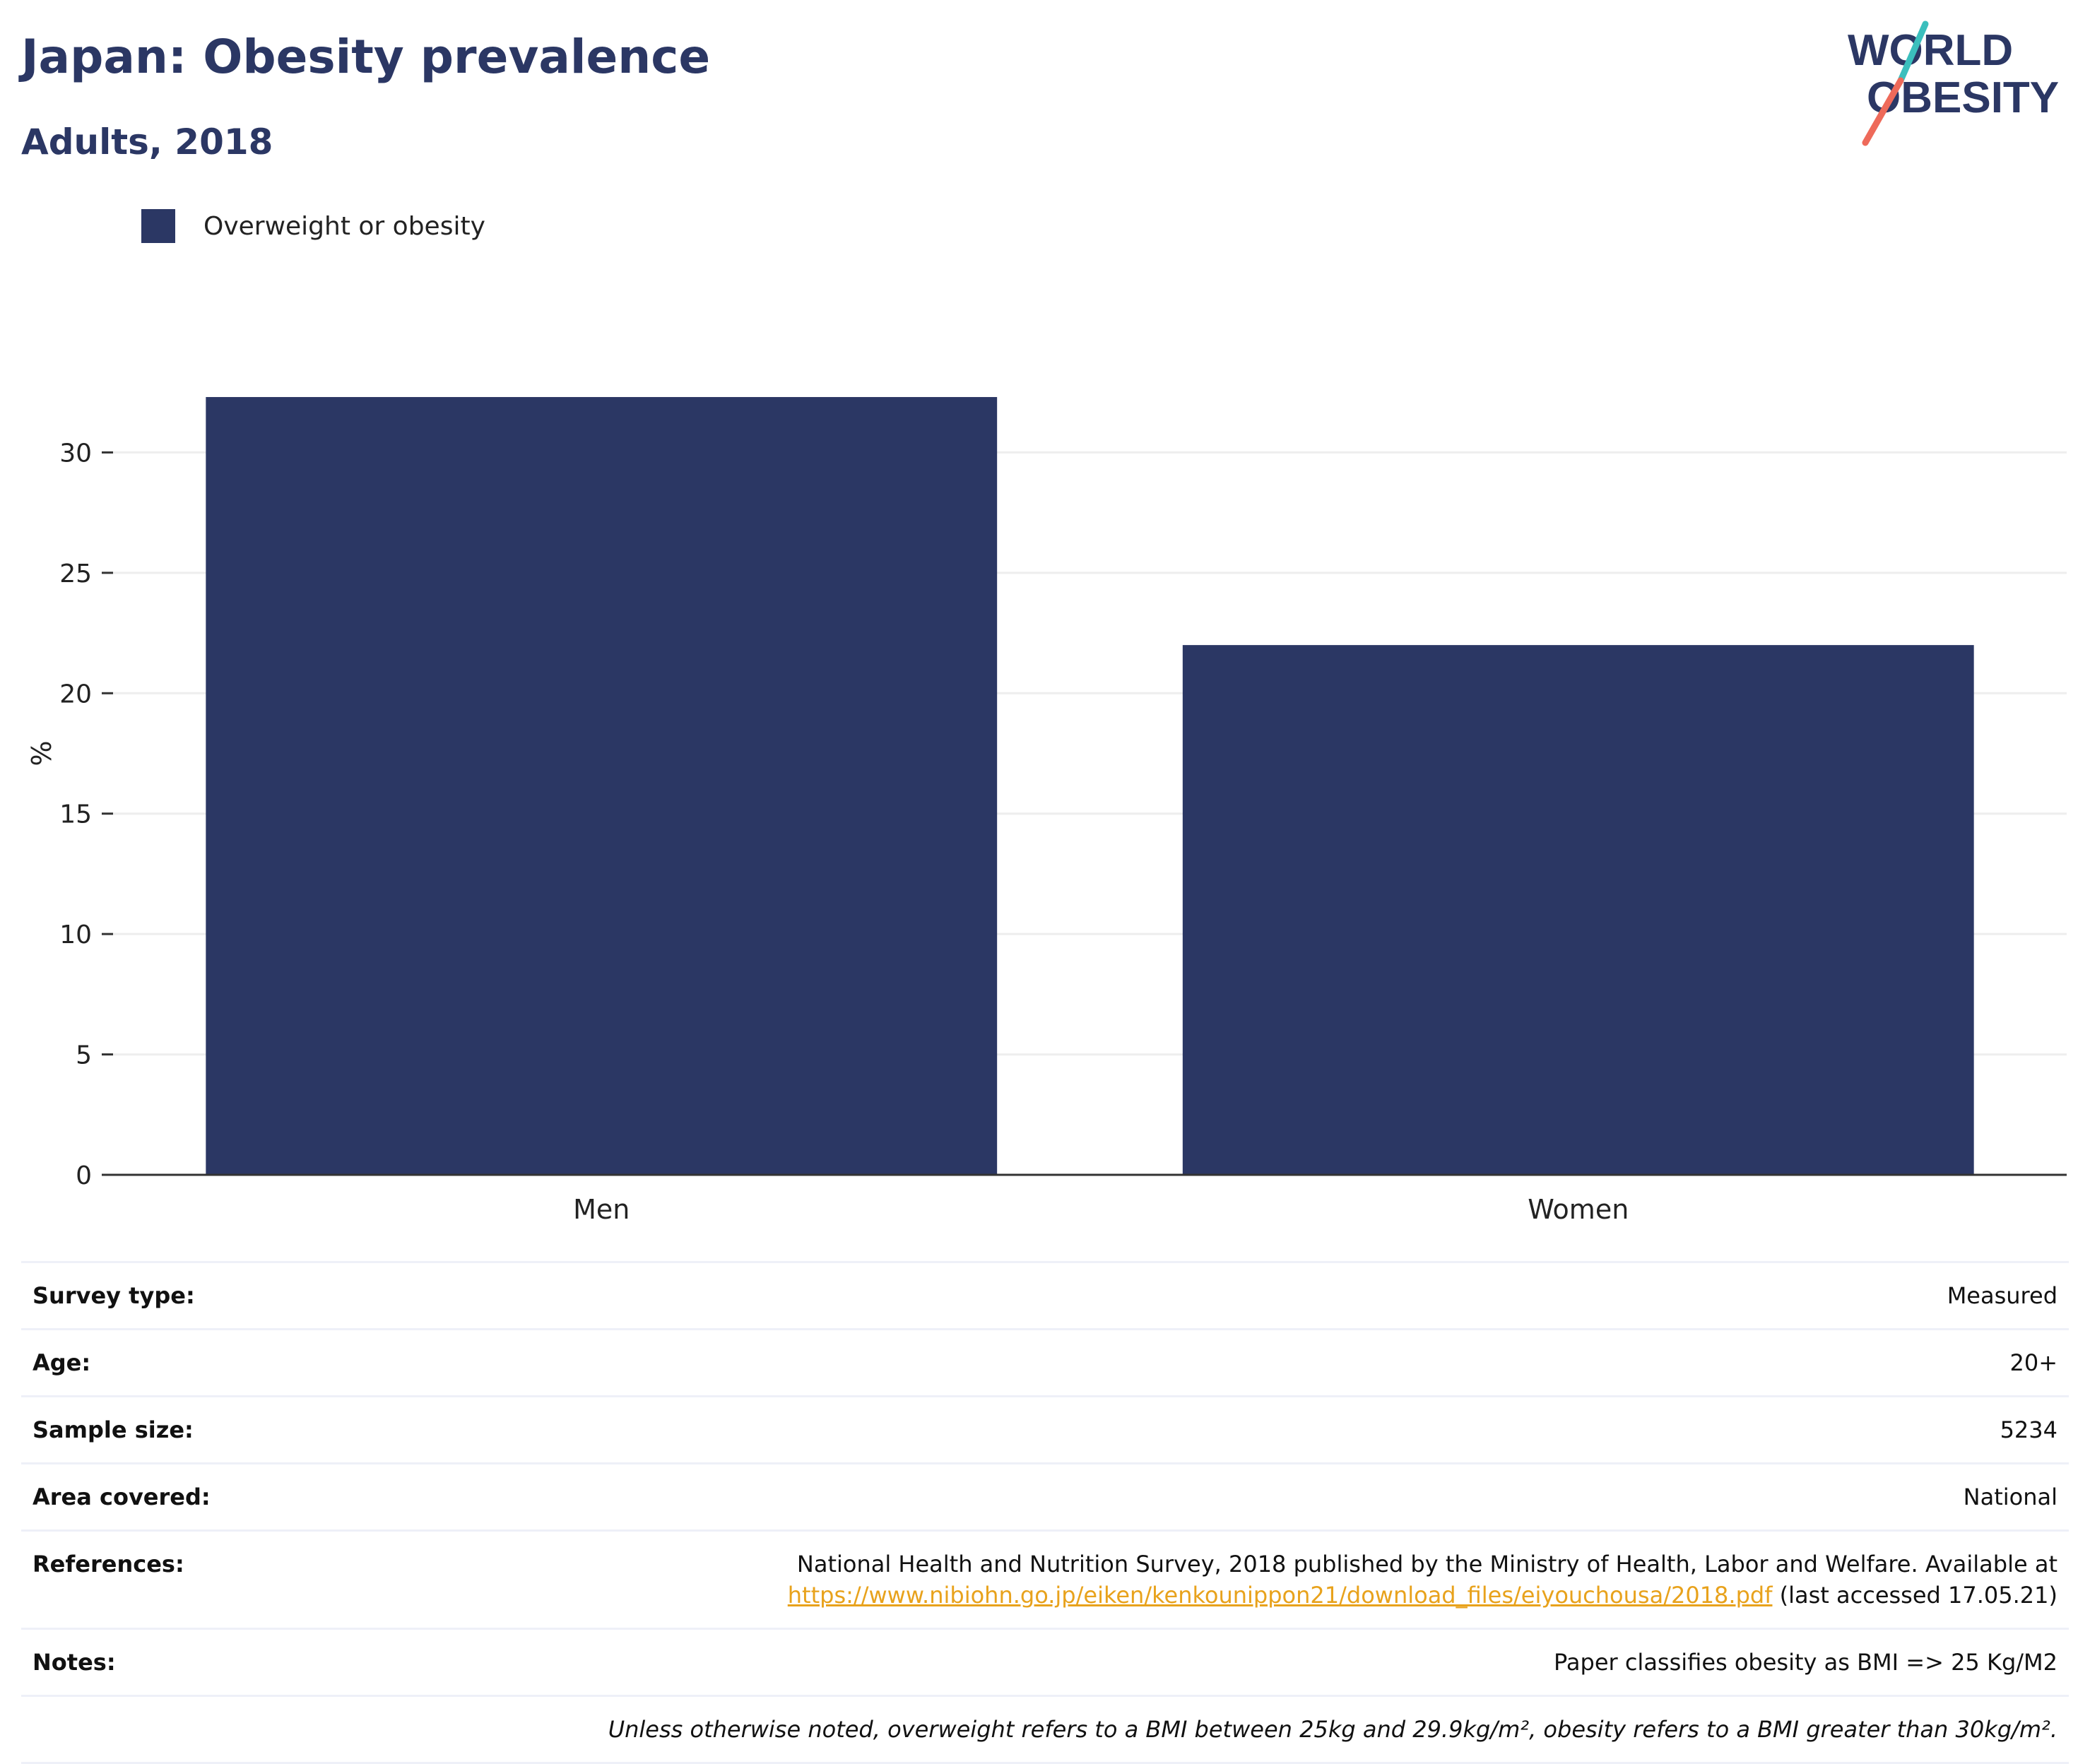  I want to click on y-tick-label: 15, so click(75, 814).